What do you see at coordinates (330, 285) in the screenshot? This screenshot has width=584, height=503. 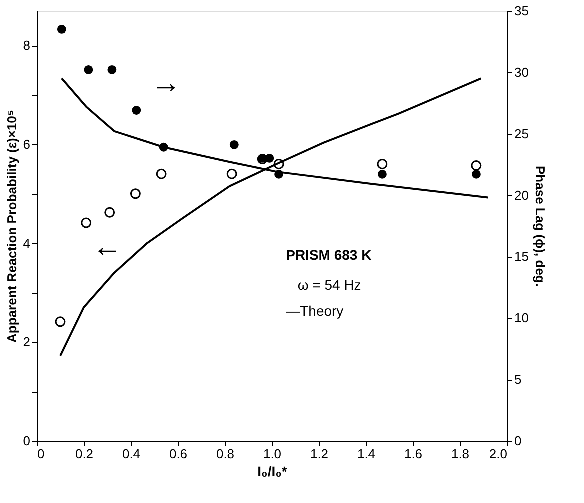 I see `annotation: ω = 54 Hz` at bounding box center [330, 285].